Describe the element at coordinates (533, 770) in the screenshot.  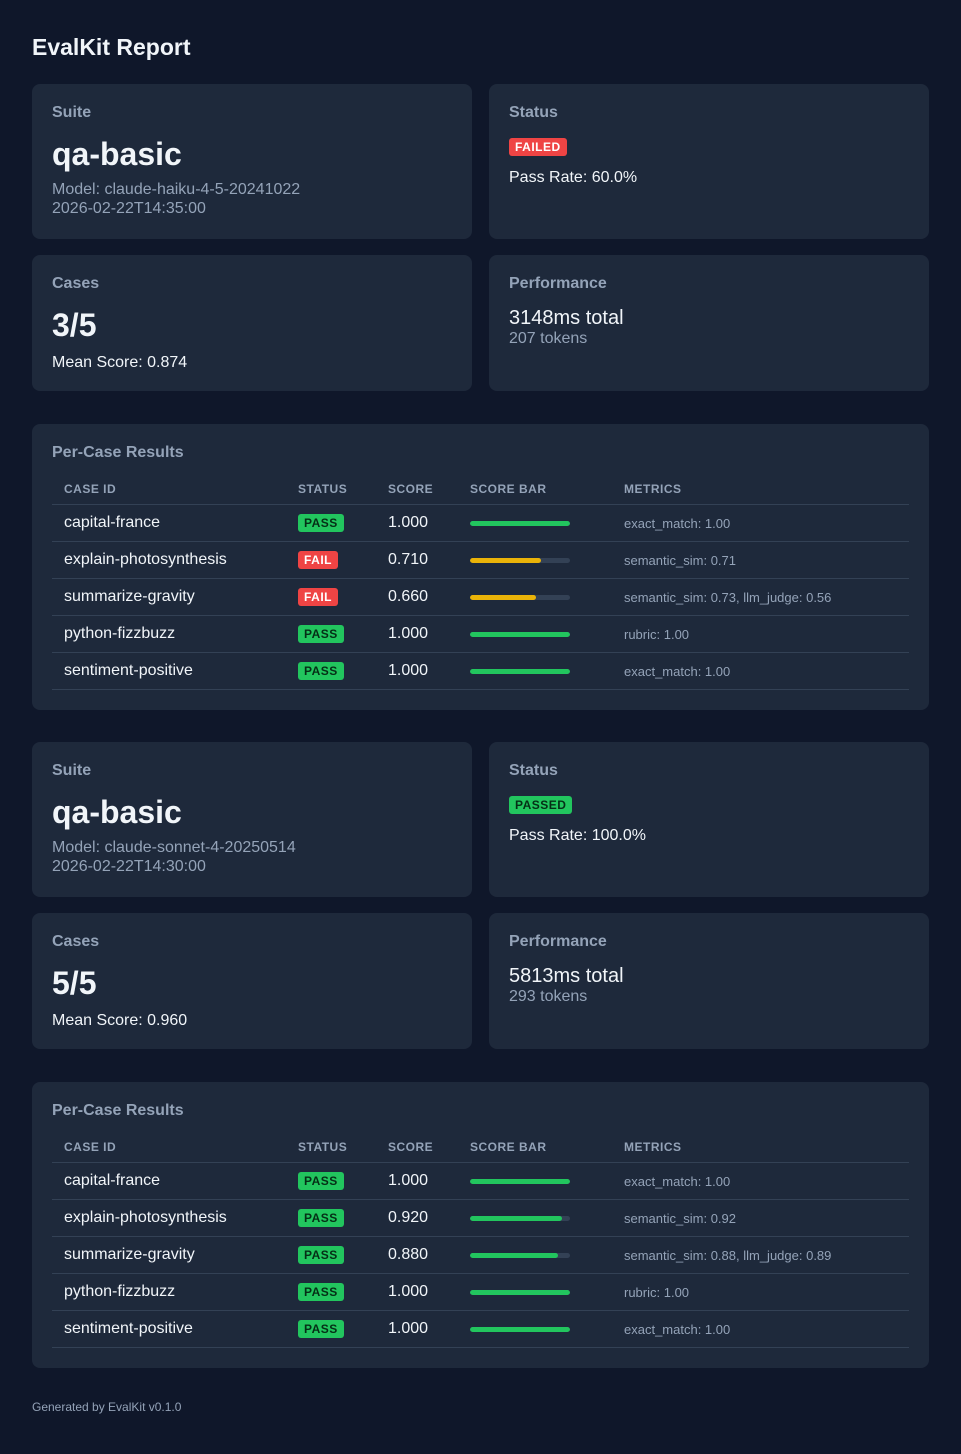
I see `status-label: Status` at that location.